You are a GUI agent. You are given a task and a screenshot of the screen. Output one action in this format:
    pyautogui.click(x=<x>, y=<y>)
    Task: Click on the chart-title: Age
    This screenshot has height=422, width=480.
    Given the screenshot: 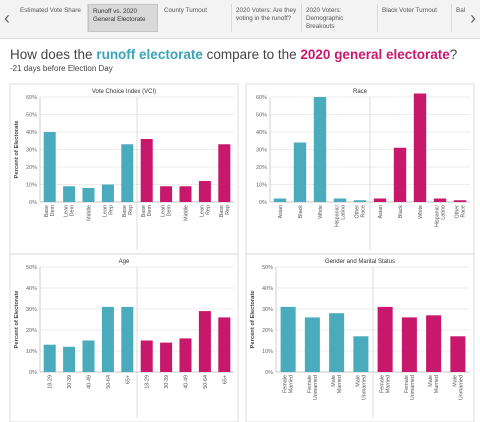 What is the action you would take?
    pyautogui.click(x=124, y=262)
    